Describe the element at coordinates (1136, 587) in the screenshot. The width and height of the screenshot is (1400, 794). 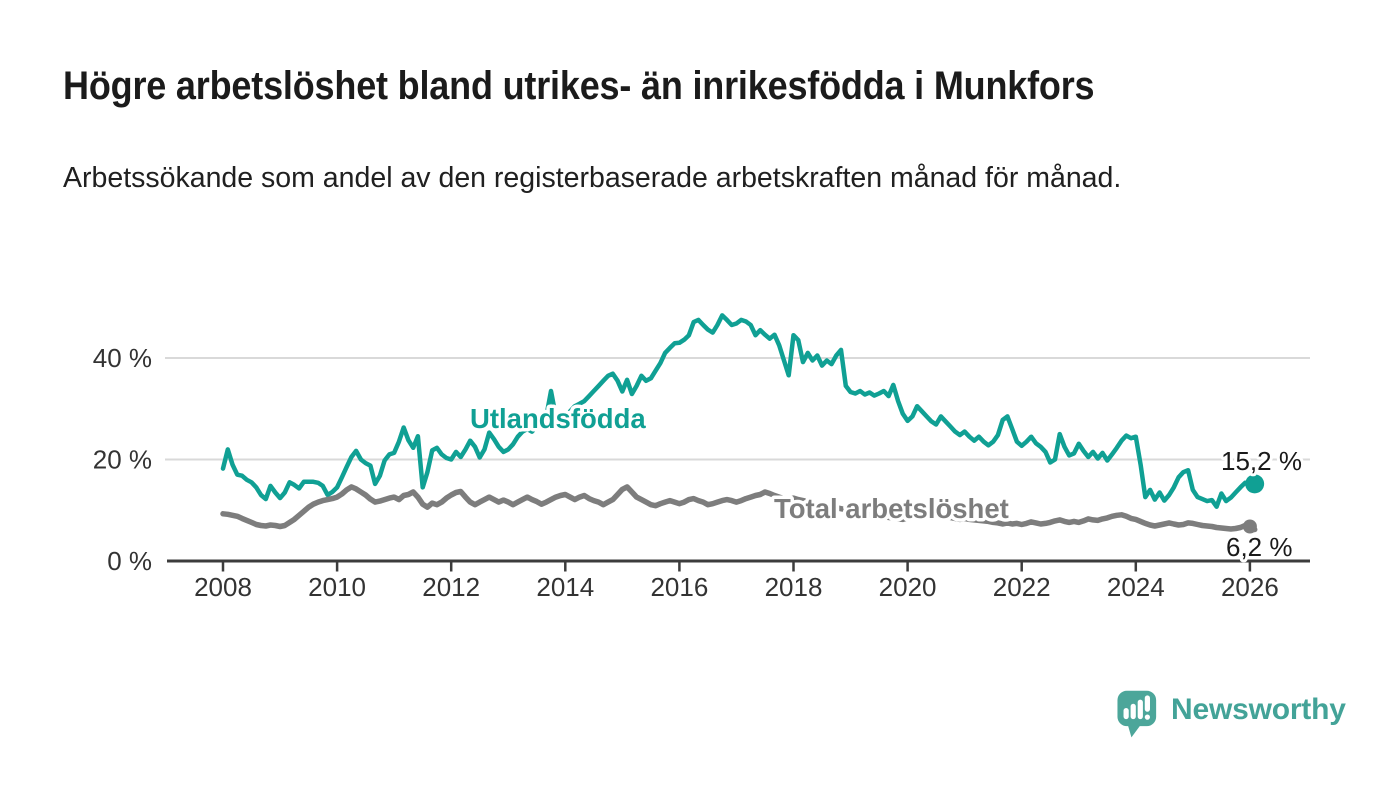
I see `x-tick-label: 2024` at that location.